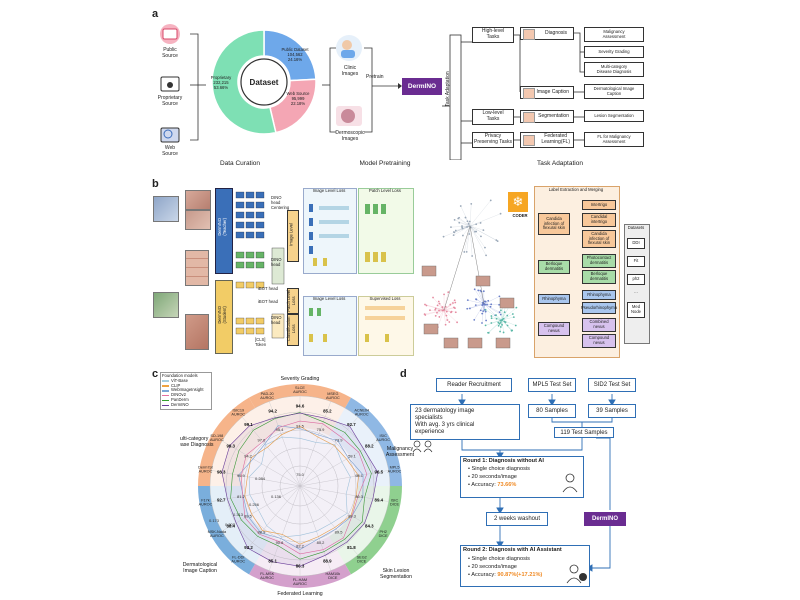 This screenshot has width=800, height=600. What do you see at coordinates (221, 472) in the screenshot?
I see `radar-top-value: 98.3` at bounding box center [221, 472].